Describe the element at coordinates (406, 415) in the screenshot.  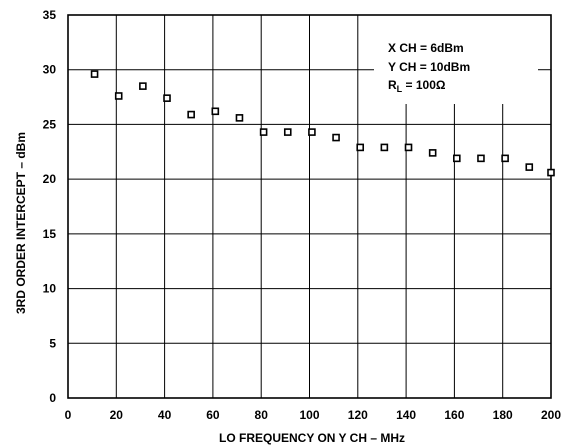
I see `x-tick-label: 140` at that location.